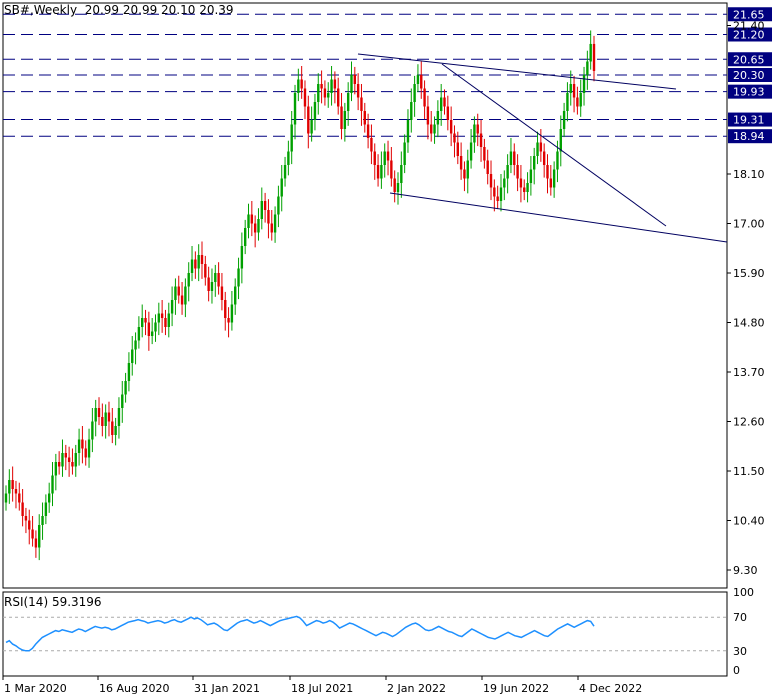  What do you see at coordinates (749, 174) in the screenshot?
I see `y-tick-label: 18.10` at bounding box center [749, 174].